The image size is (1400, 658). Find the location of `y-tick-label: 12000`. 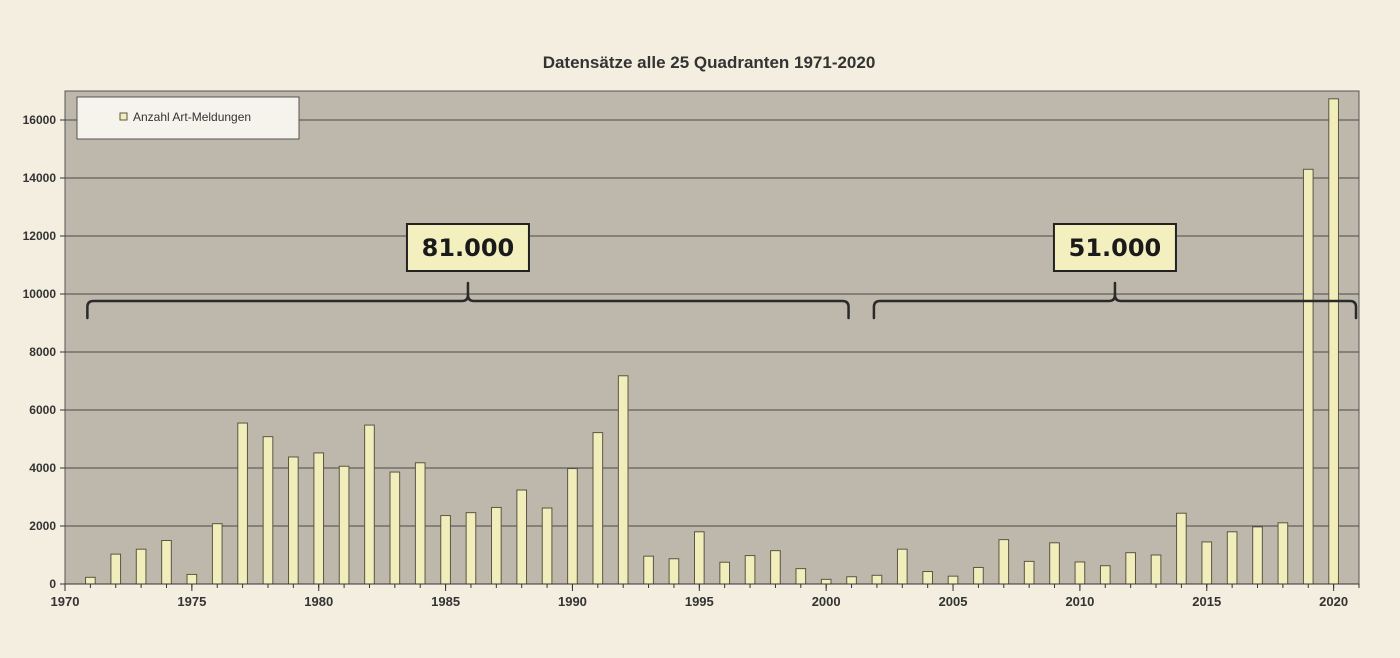

y-tick-label: 12000 is located at coordinates (40, 236).